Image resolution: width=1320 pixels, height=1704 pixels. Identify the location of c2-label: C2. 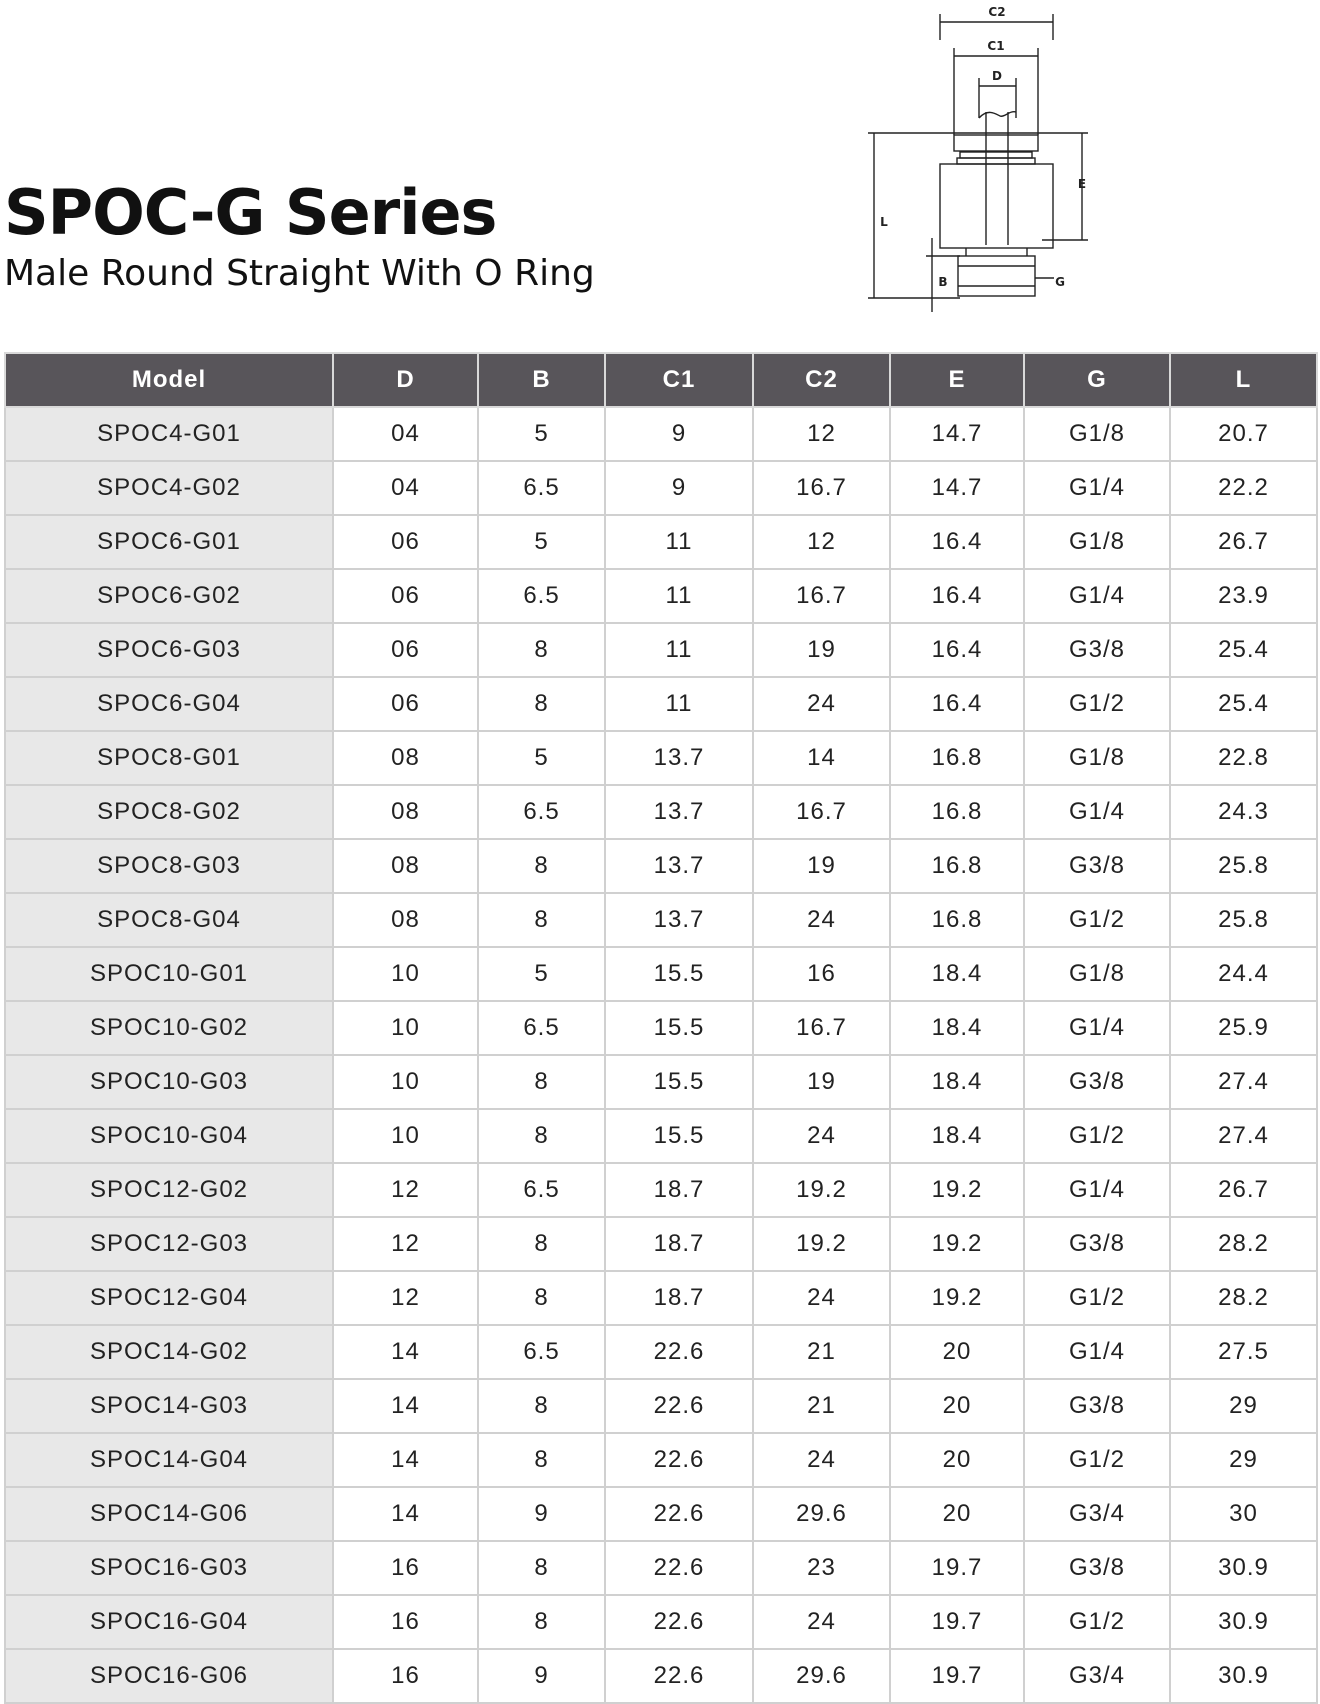
(996, 12).